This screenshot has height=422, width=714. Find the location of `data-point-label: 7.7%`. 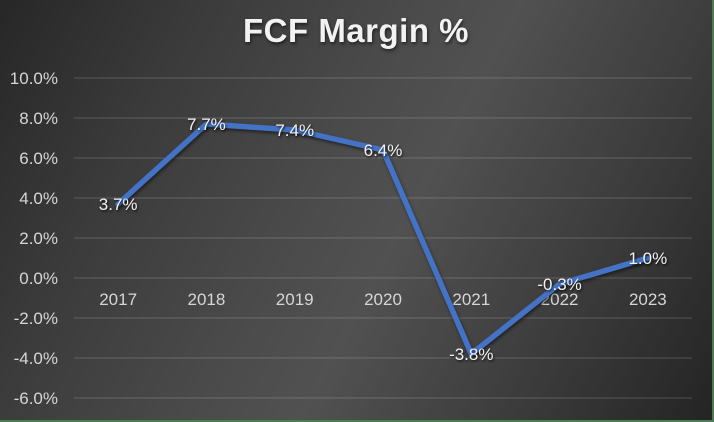

data-point-label: 7.7% is located at coordinates (206, 124).